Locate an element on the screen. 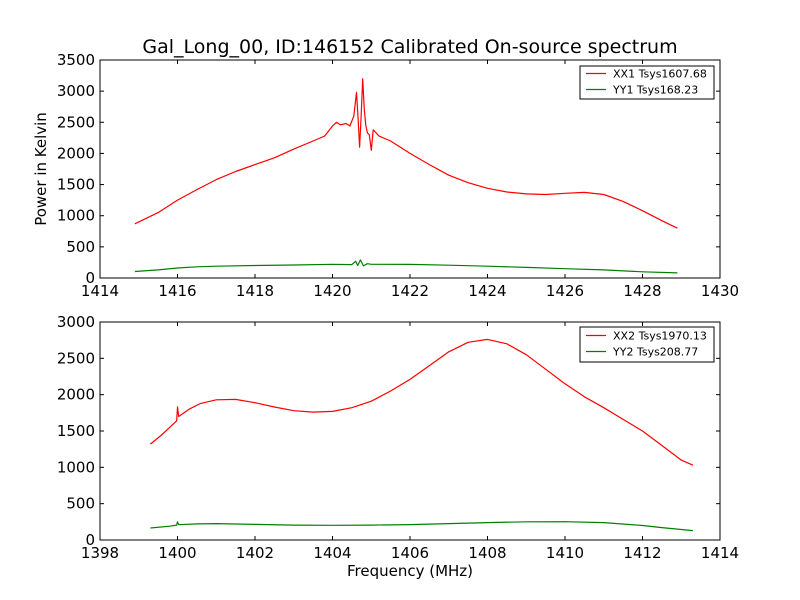 This screenshot has height=600, width=800. bottom-x-tick-label: 1408 is located at coordinates (487, 553).